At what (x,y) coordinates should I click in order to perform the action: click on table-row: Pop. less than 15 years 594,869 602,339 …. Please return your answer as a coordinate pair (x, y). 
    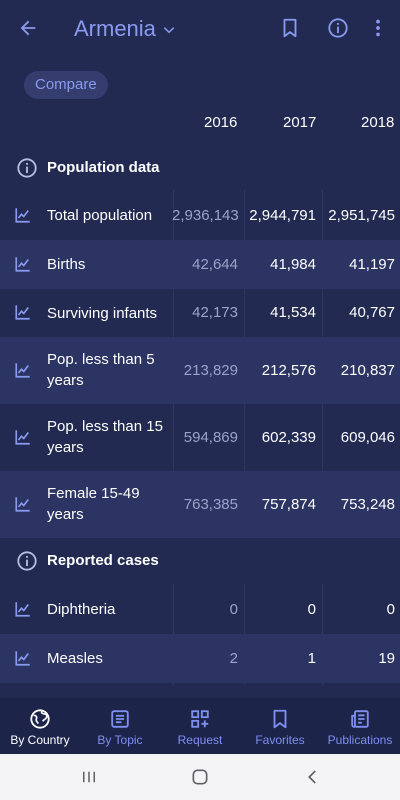
    Looking at the image, I should click on (200, 437).